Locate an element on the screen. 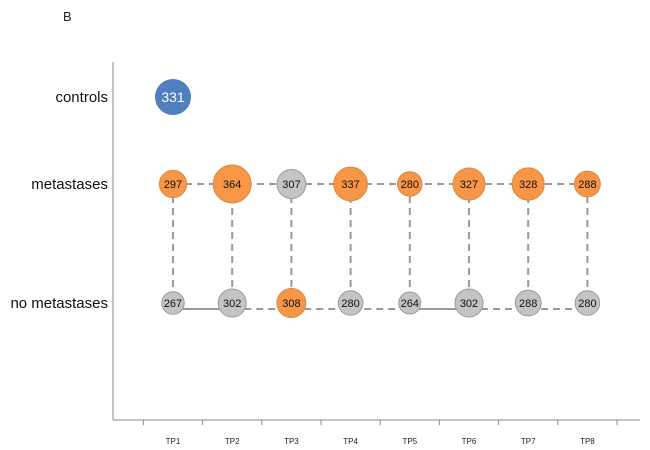 Image resolution: width=650 pixels, height=450 pixels. row-label: metastases is located at coordinates (69, 184).